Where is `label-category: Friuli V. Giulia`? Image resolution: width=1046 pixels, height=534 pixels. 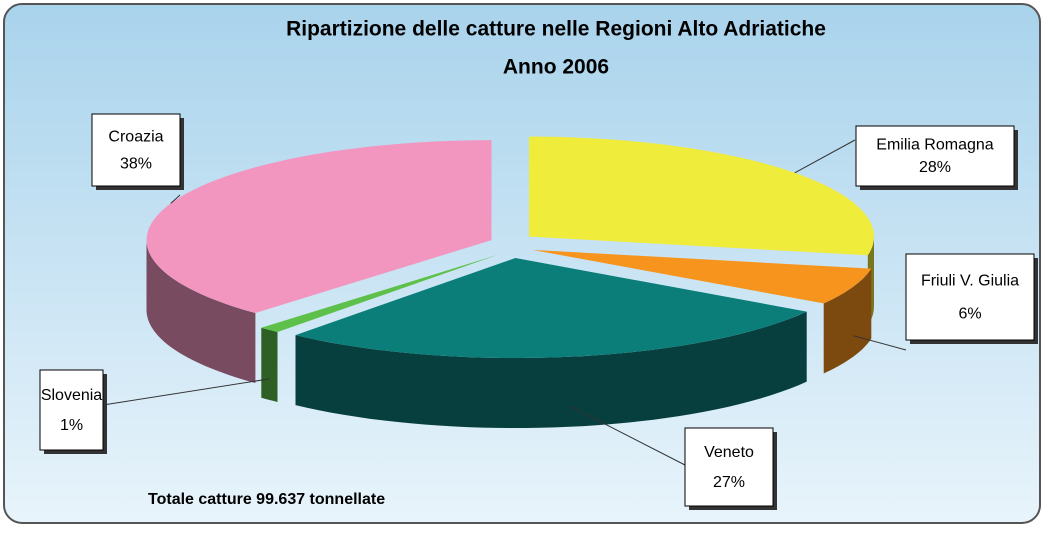 label-category: Friuli V. Giulia is located at coordinates (970, 281).